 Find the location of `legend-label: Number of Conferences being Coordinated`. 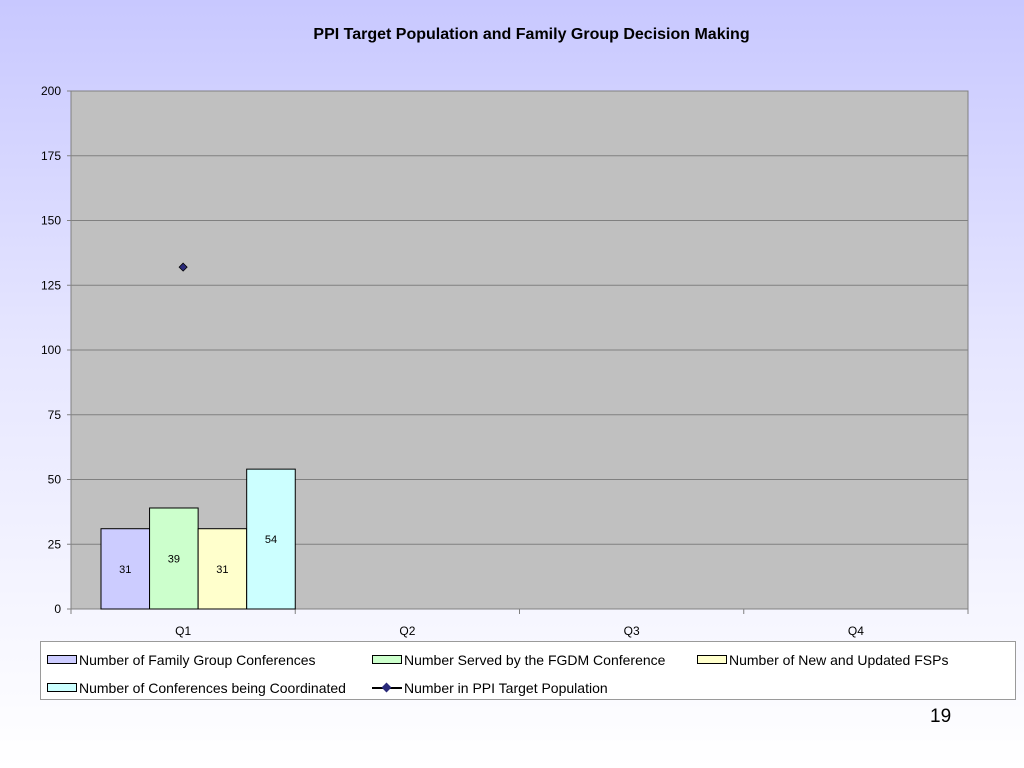

legend-label: Number of Conferences being Coordinated is located at coordinates (212, 688).